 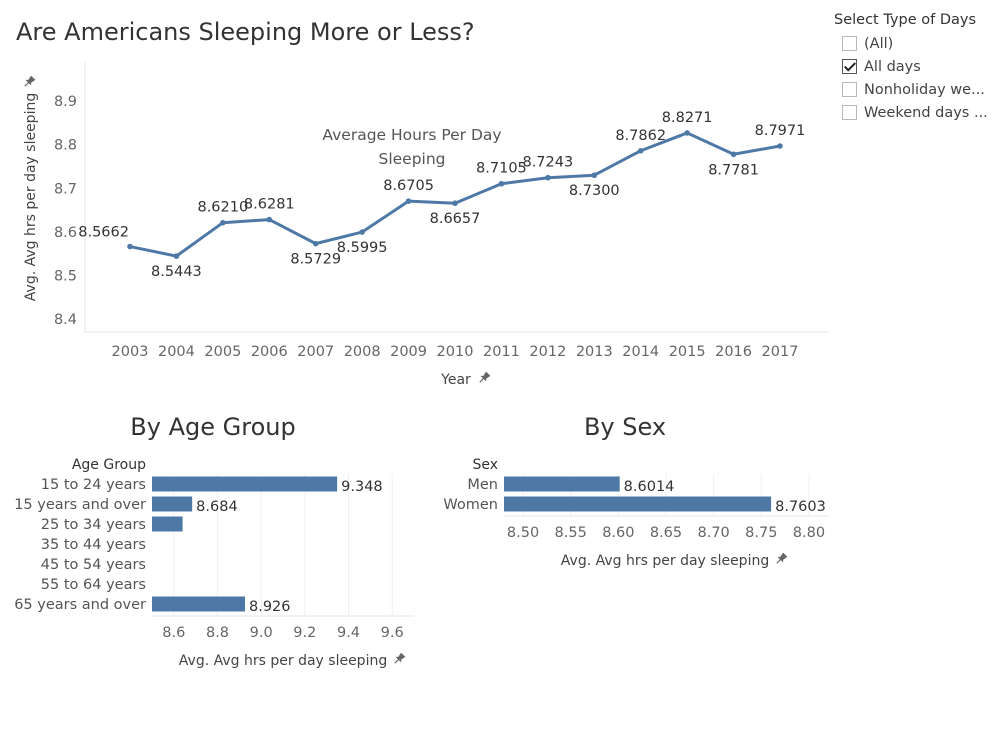 I want to click on filter-option-all-days: All days, so click(x=914, y=66).